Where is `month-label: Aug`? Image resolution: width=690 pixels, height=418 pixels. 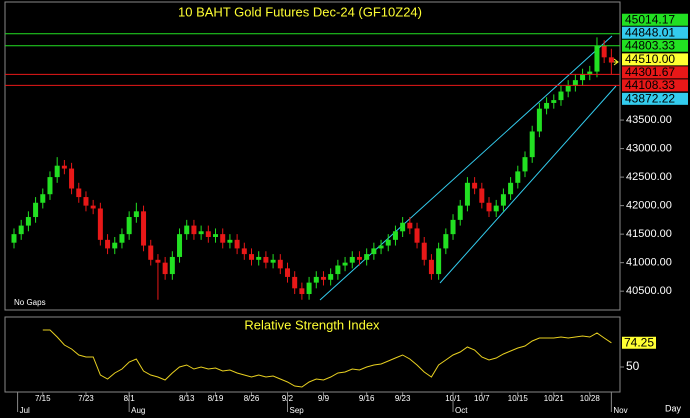 month-label: Aug is located at coordinates (138, 410).